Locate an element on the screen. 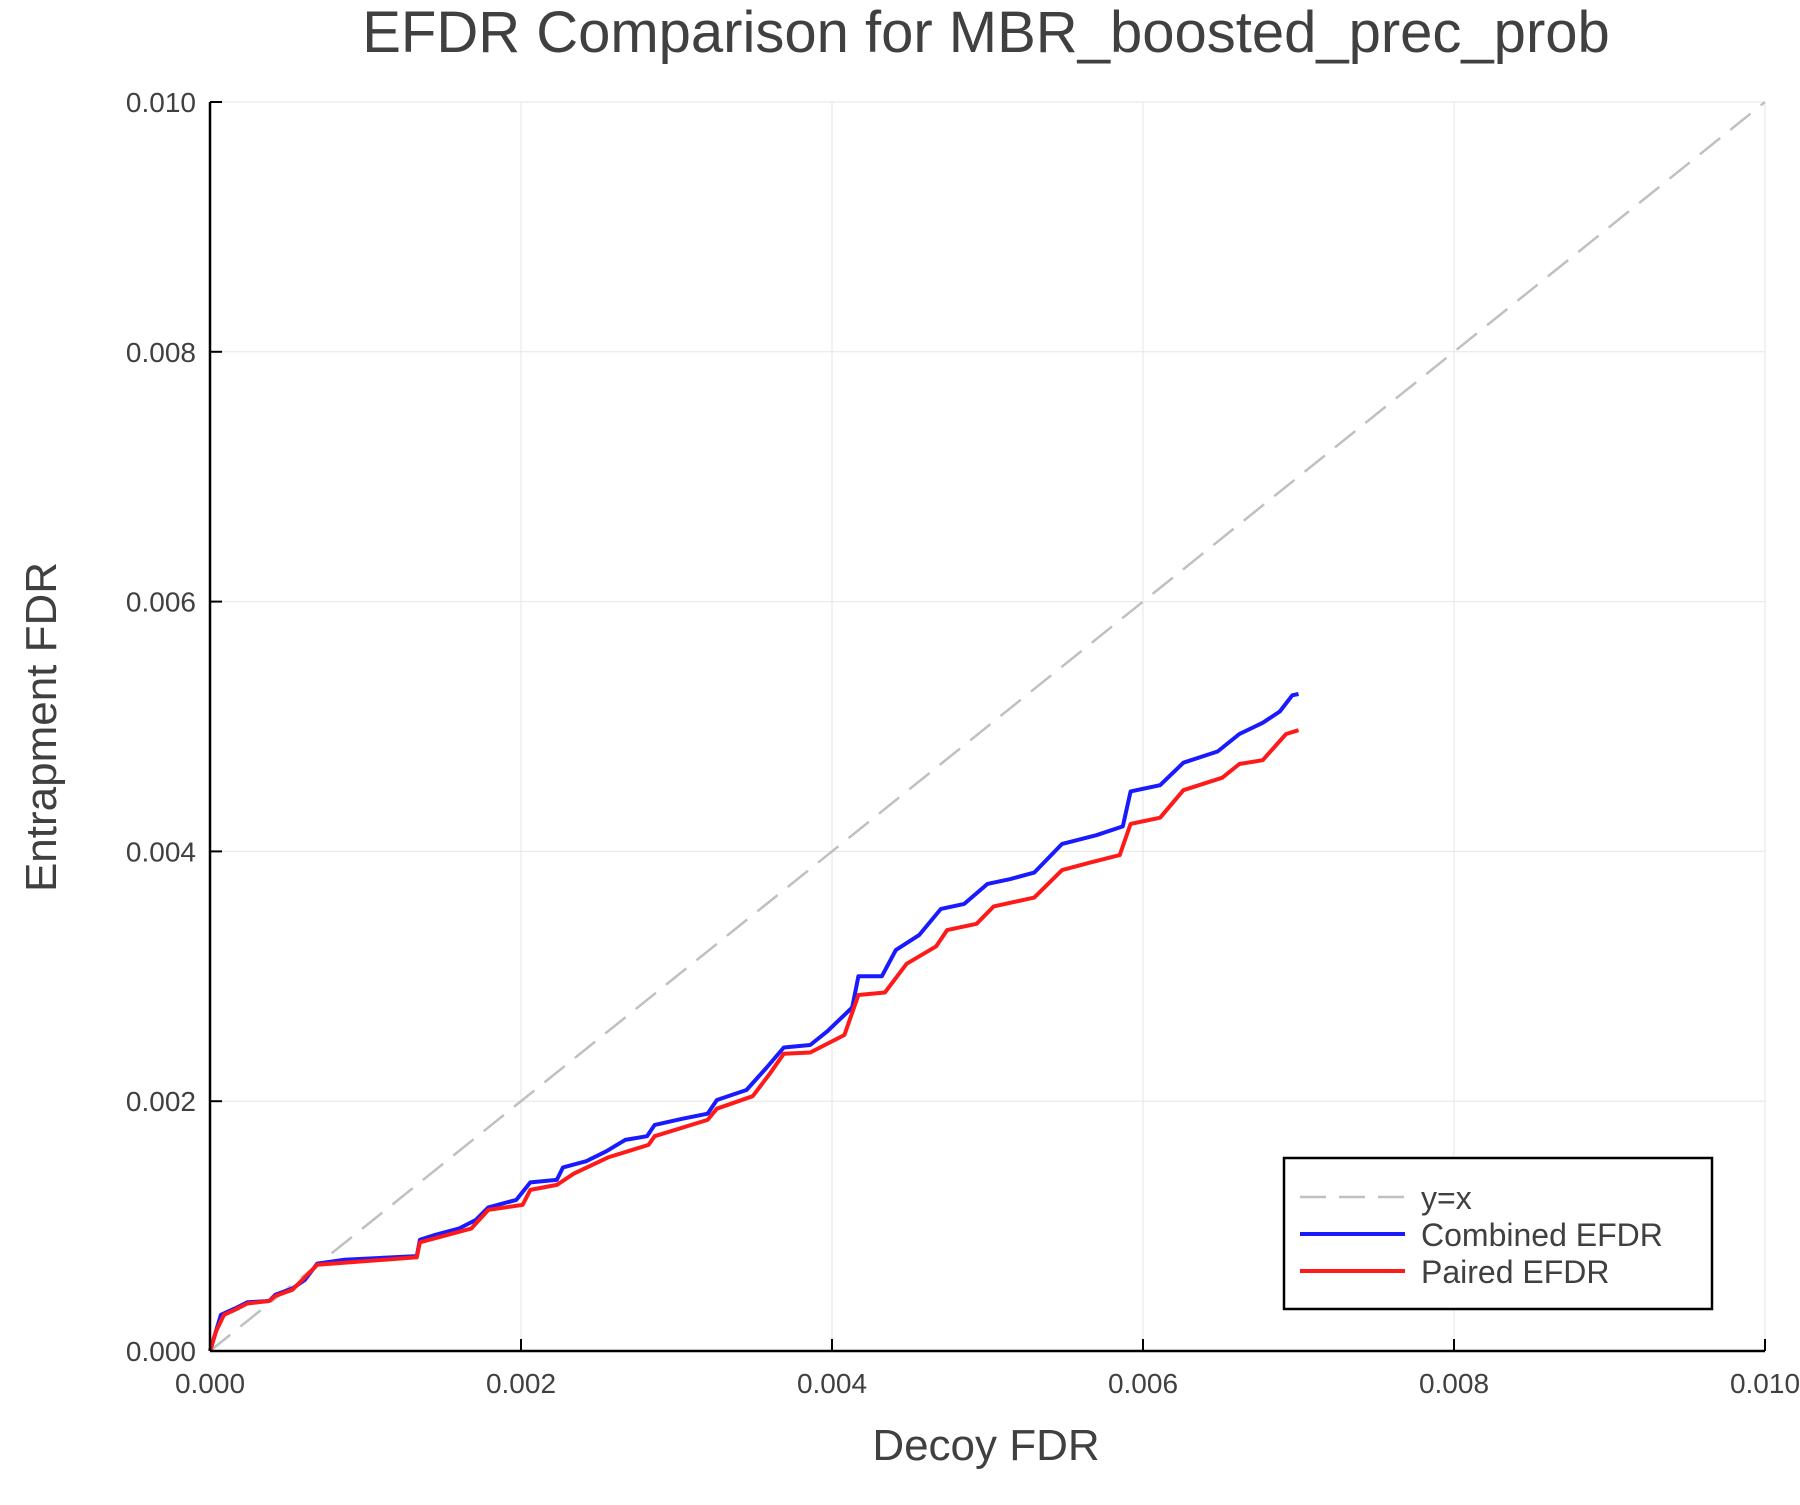 The image size is (1800, 1505). y-tick-label: 0.000 is located at coordinates (161, 1351).